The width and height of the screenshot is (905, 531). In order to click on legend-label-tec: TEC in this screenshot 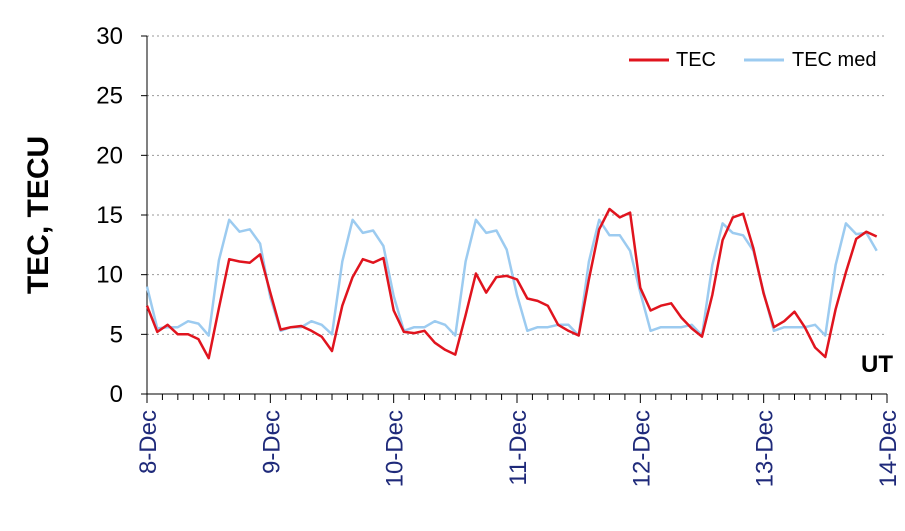, I will do `click(696, 60)`.